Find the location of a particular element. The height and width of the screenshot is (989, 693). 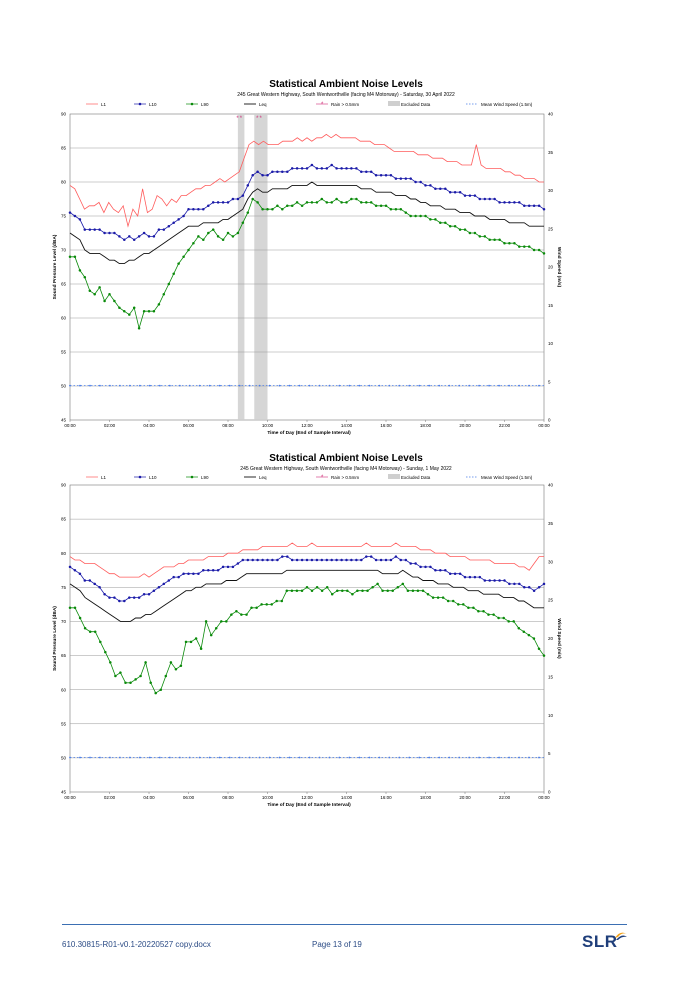

legend-entry-rain-0-5mm: * Rain > 0.5mm is located at coordinates (337, 478).